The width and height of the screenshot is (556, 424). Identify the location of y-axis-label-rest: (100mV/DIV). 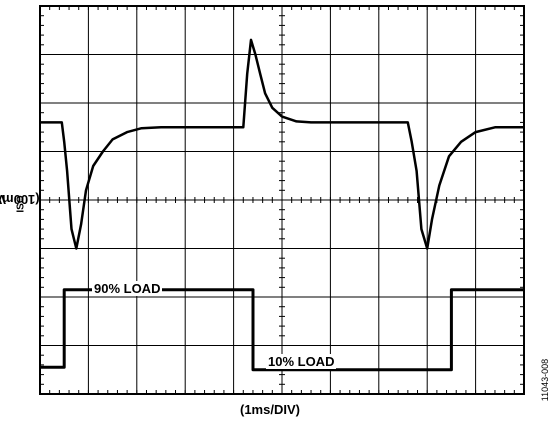
(20, 200).